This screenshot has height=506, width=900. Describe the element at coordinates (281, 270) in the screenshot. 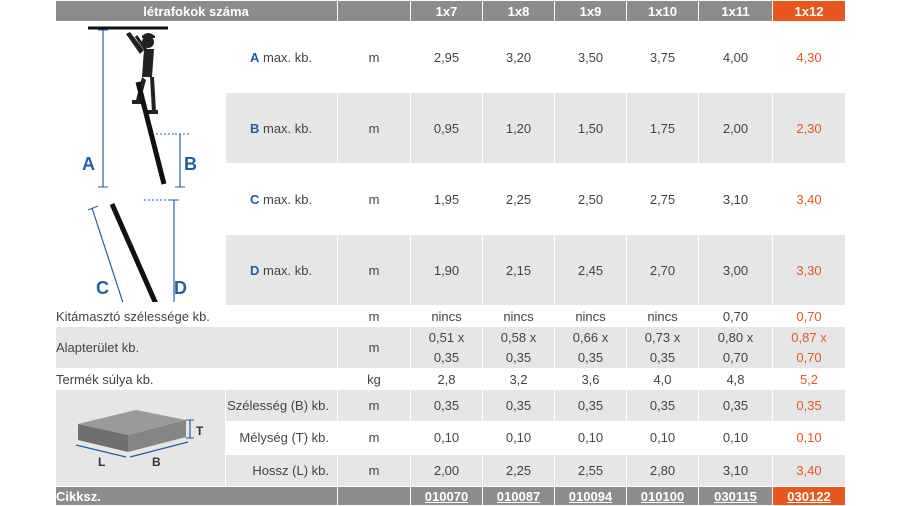

I see `row-d-label: D max. kb.` at that location.